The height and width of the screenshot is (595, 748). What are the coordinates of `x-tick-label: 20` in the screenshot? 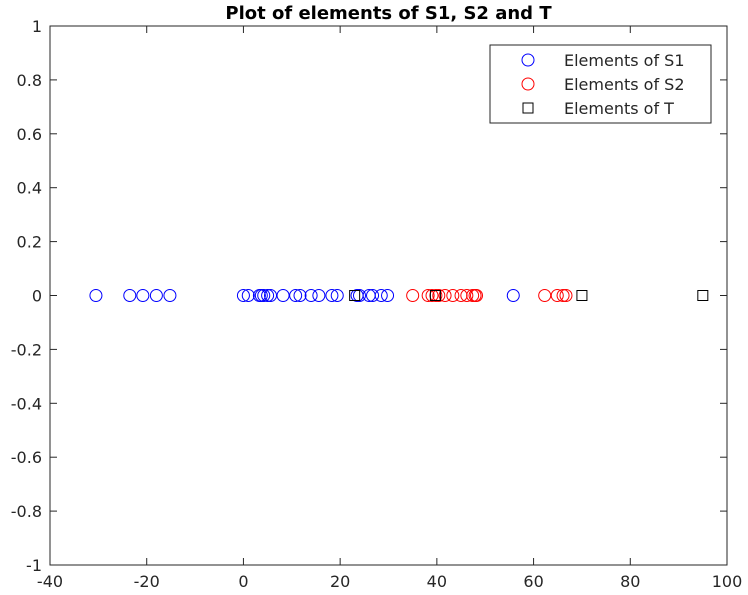 It's located at (340, 581).